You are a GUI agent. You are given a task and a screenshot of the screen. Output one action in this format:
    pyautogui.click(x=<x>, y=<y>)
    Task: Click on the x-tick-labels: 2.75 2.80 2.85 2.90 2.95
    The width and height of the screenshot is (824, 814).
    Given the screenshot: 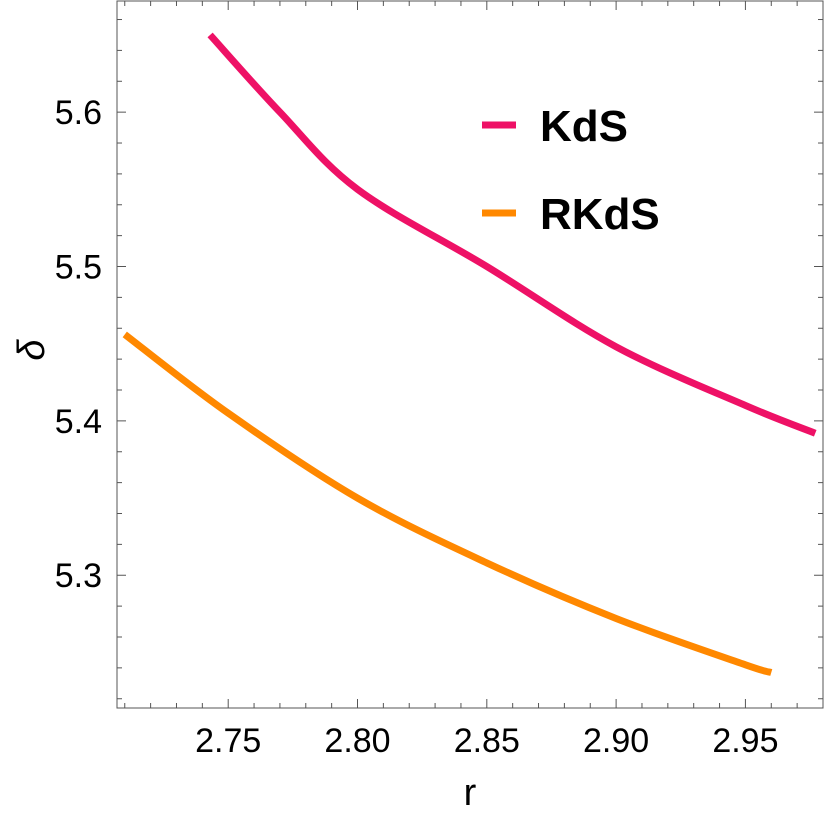 What is the action you would take?
    pyautogui.click(x=486, y=741)
    